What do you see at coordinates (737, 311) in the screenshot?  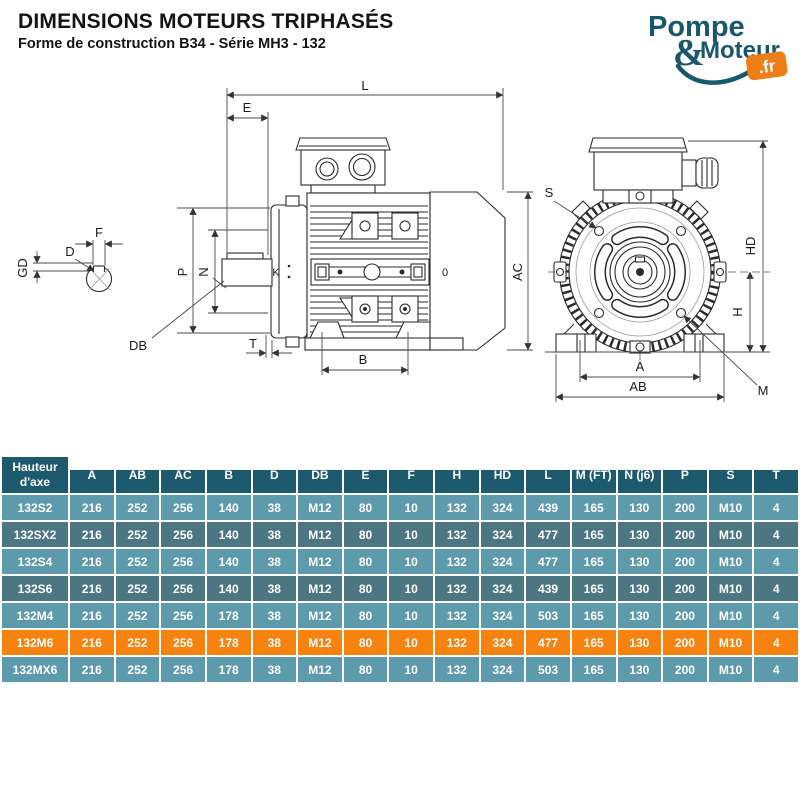 I see `dim-label-h: H` at bounding box center [737, 311].